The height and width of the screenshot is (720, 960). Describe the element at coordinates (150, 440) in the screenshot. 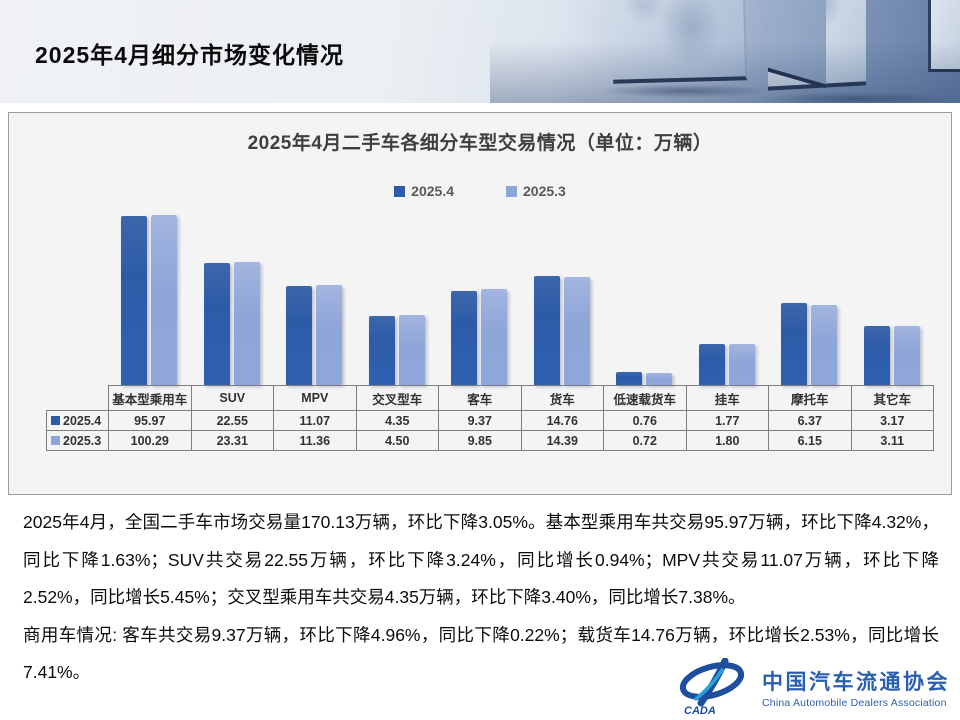

I see `table-cell: 100.29` at that location.